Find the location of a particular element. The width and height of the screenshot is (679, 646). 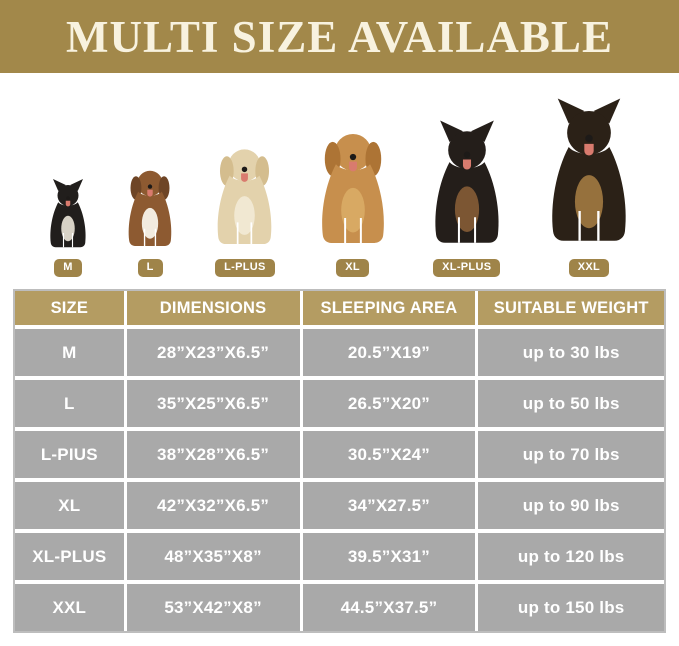

dog-german-shepherd-illustration is located at coordinates (589, 173).